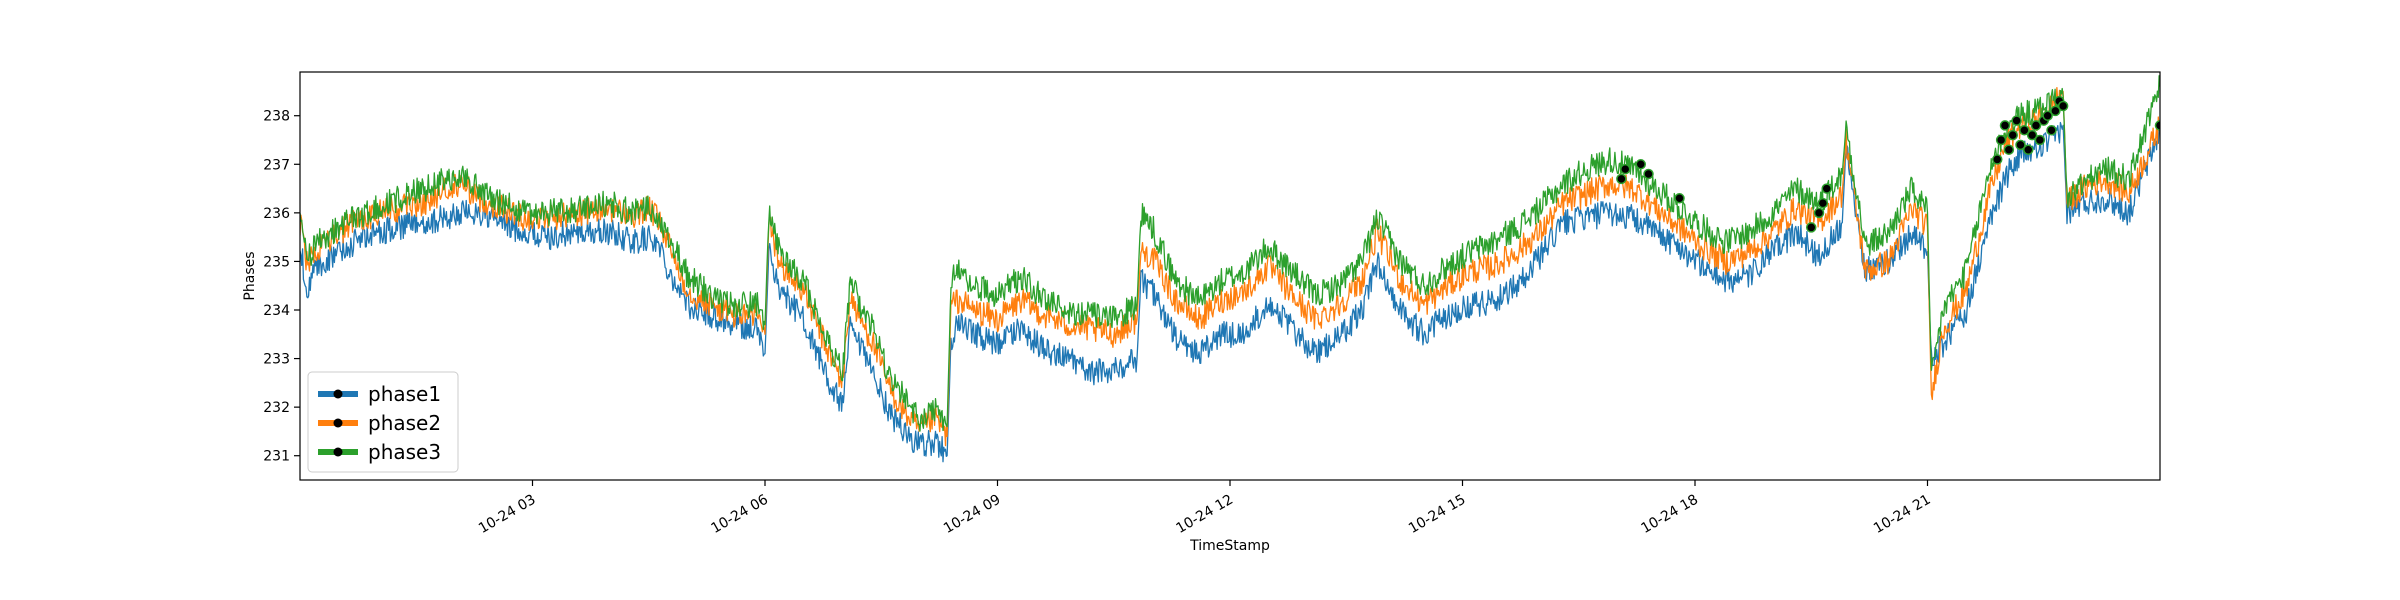  Describe the element at coordinates (250, 275) in the screenshot. I see `y-axis-label: Phases` at that location.